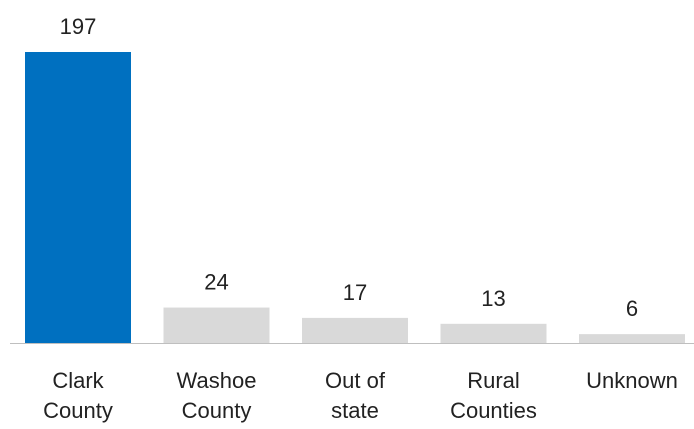  I want to click on x-tick-label: Unknown, so click(632, 380).